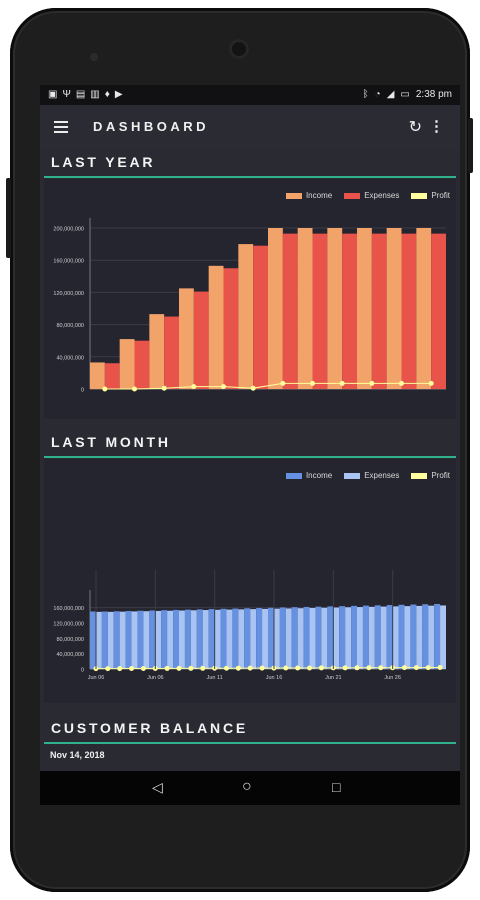 This screenshot has height=900, width=480. What do you see at coordinates (392, 678) in the screenshot?
I see `x-tick-label: Jun 26` at bounding box center [392, 678].